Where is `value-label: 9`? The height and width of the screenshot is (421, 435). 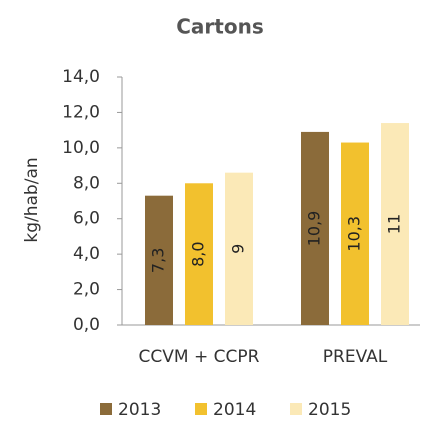
value-label: 9 is located at coordinates (238, 249).